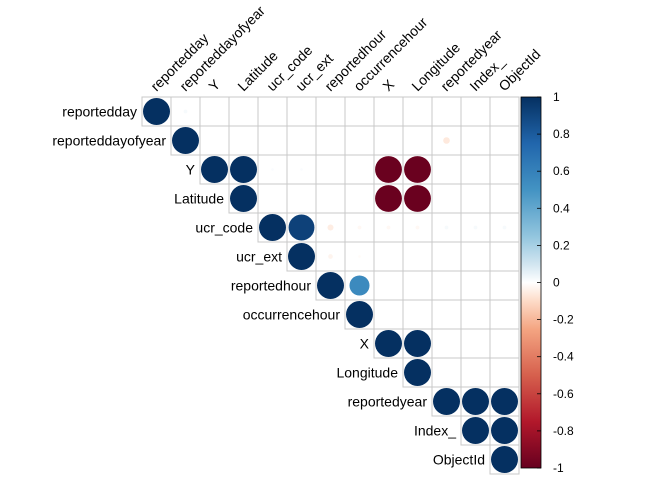  I want to click on corr-circle-latitude-x, so click(388, 198).